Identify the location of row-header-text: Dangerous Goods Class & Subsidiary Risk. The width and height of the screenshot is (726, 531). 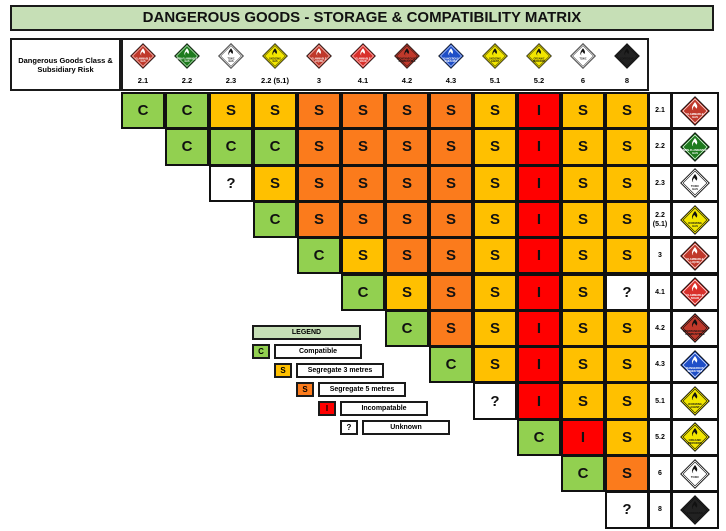
(65, 64).